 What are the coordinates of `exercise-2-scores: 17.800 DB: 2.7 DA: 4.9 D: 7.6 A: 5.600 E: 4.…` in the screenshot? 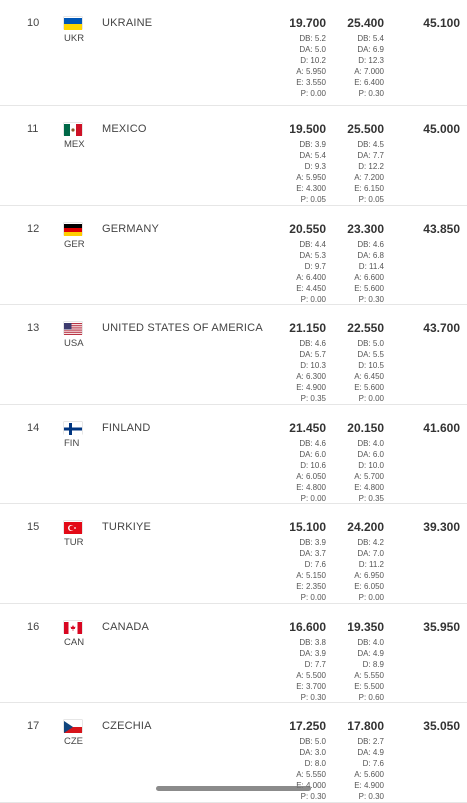 It's located at (355, 760).